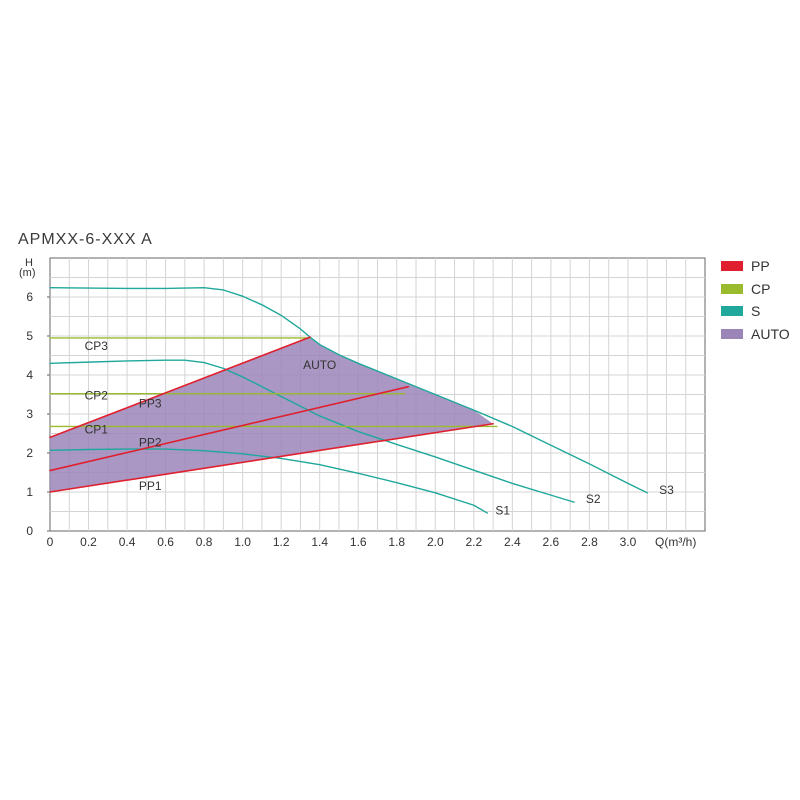  I want to click on legend: PP CP S AUTO, so click(755, 300).